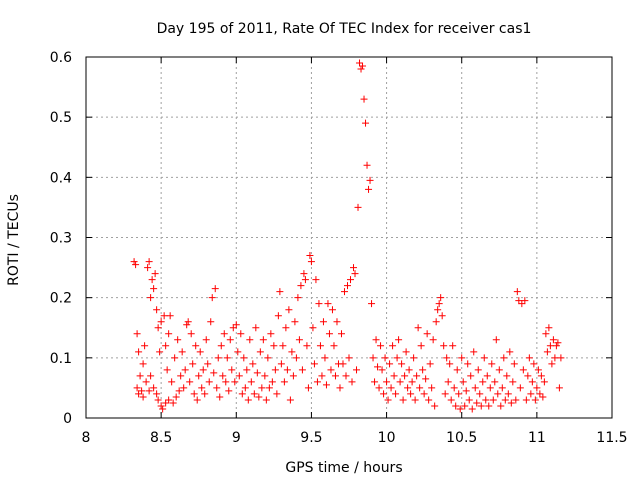 The image size is (640, 480). What do you see at coordinates (461, 438) in the screenshot?
I see `x-tick-label: 10.5` at bounding box center [461, 438].